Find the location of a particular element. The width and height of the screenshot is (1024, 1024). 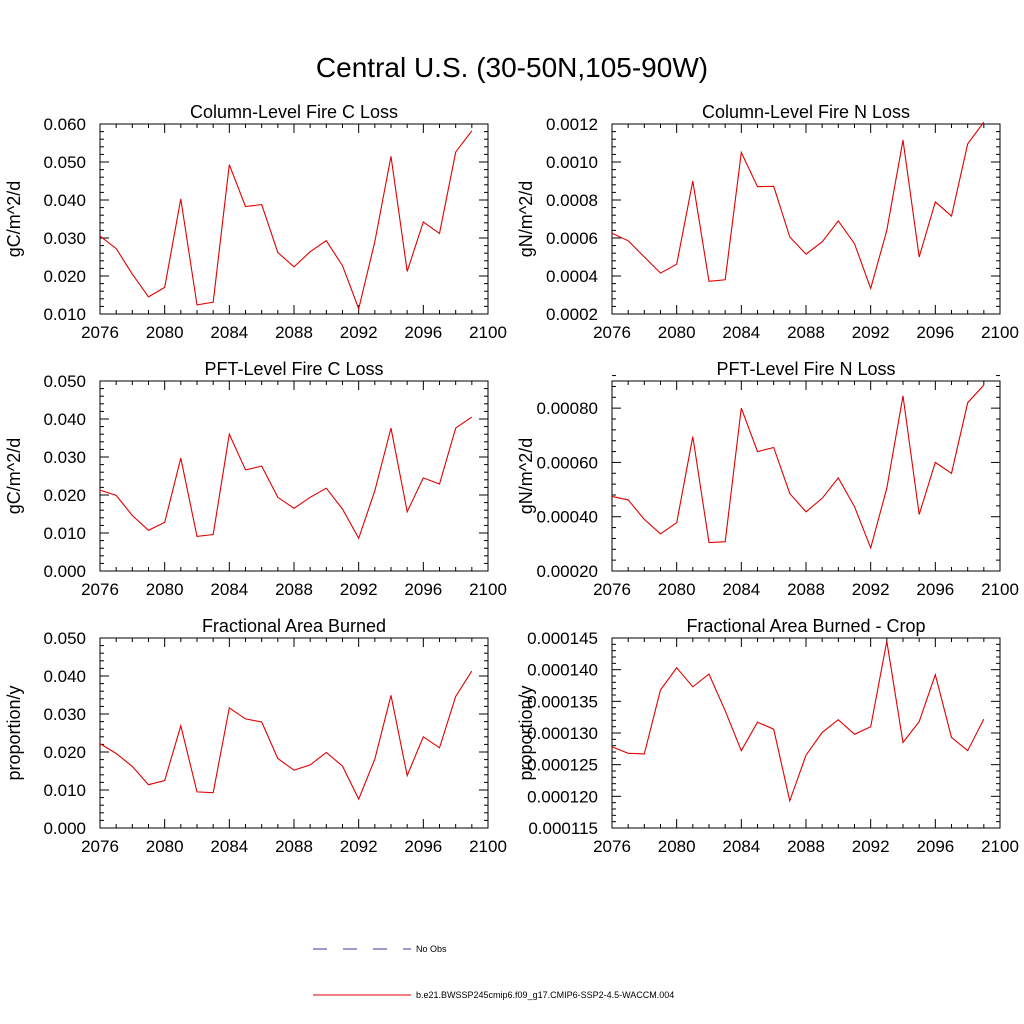

panel-title: Fractional Area Burned - Crop is located at coordinates (805, 626).